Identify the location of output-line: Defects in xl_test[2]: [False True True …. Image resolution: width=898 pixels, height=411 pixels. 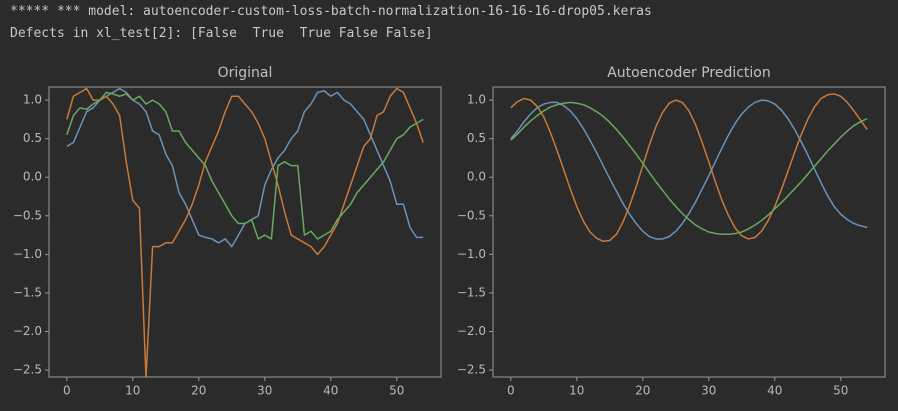
(221, 33).